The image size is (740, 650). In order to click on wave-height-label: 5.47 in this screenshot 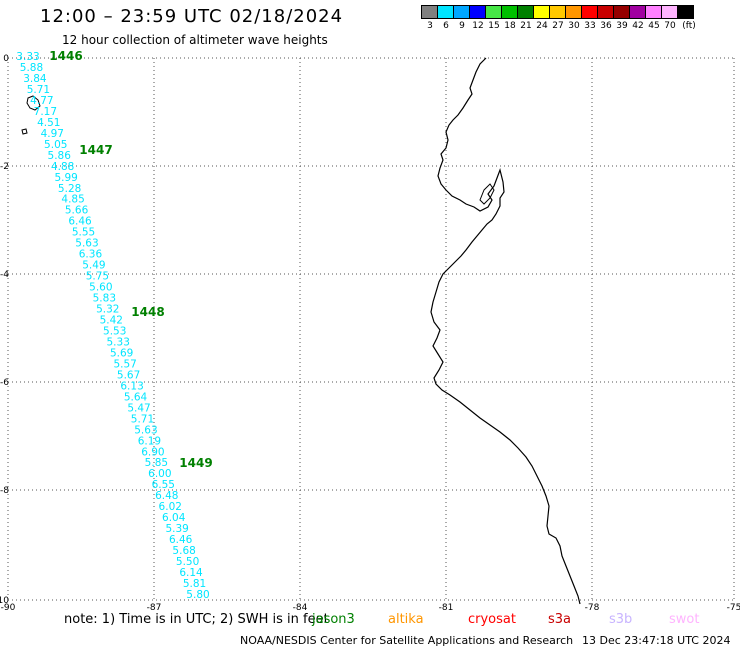, I will do `click(138, 408)`.